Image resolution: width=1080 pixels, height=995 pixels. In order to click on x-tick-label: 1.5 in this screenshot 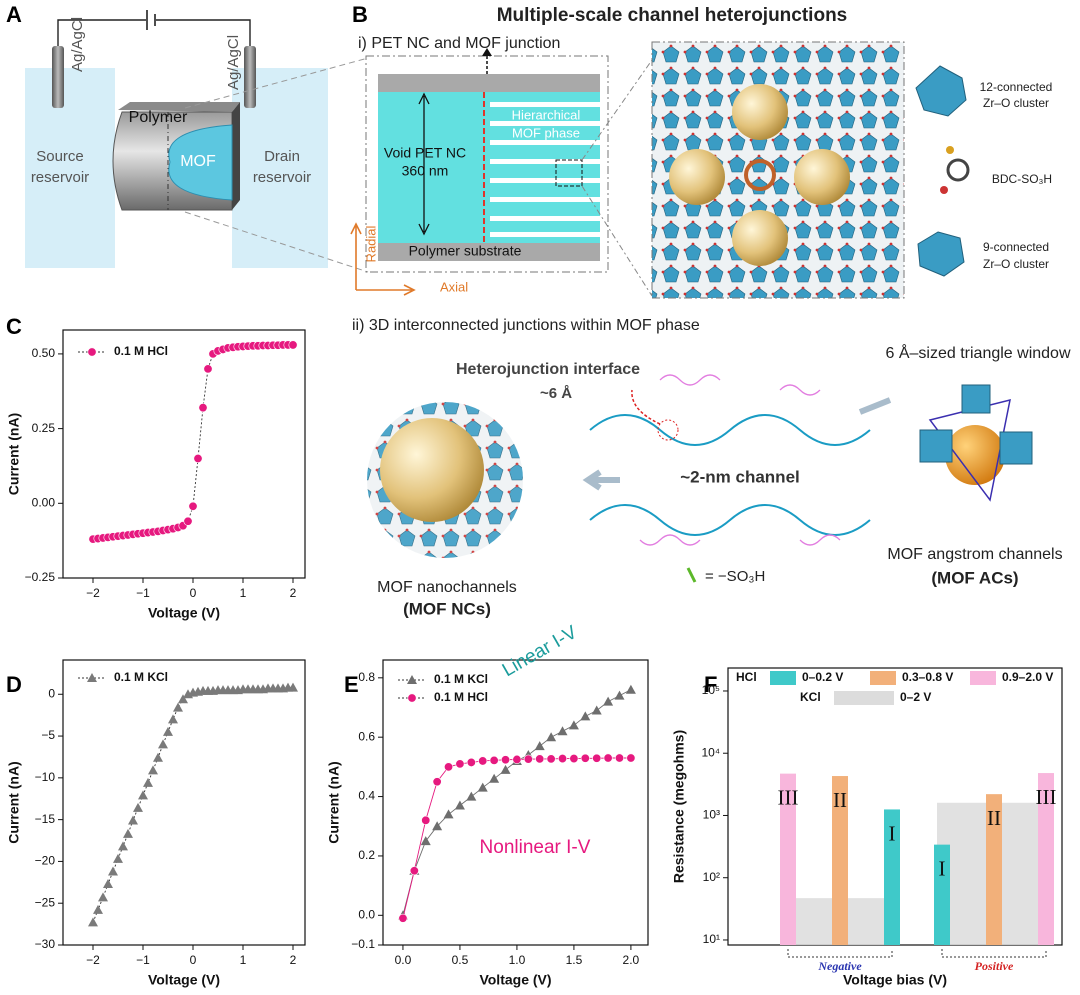, I will do `click(574, 960)`.